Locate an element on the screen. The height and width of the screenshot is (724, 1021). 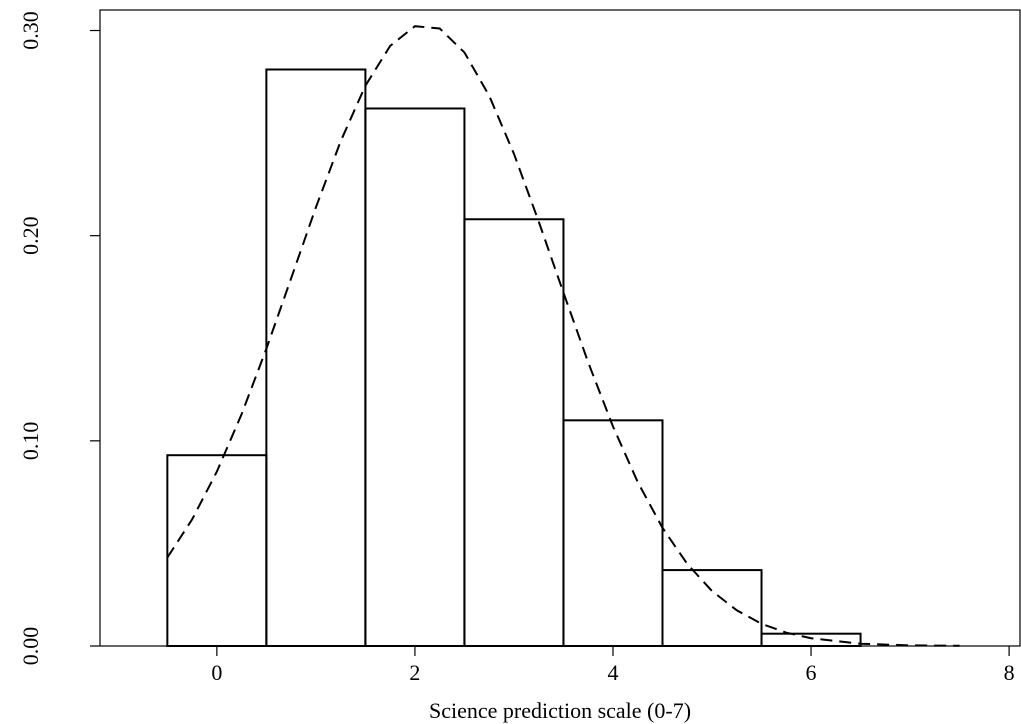
x-tick-label: 6 is located at coordinates (811, 672).